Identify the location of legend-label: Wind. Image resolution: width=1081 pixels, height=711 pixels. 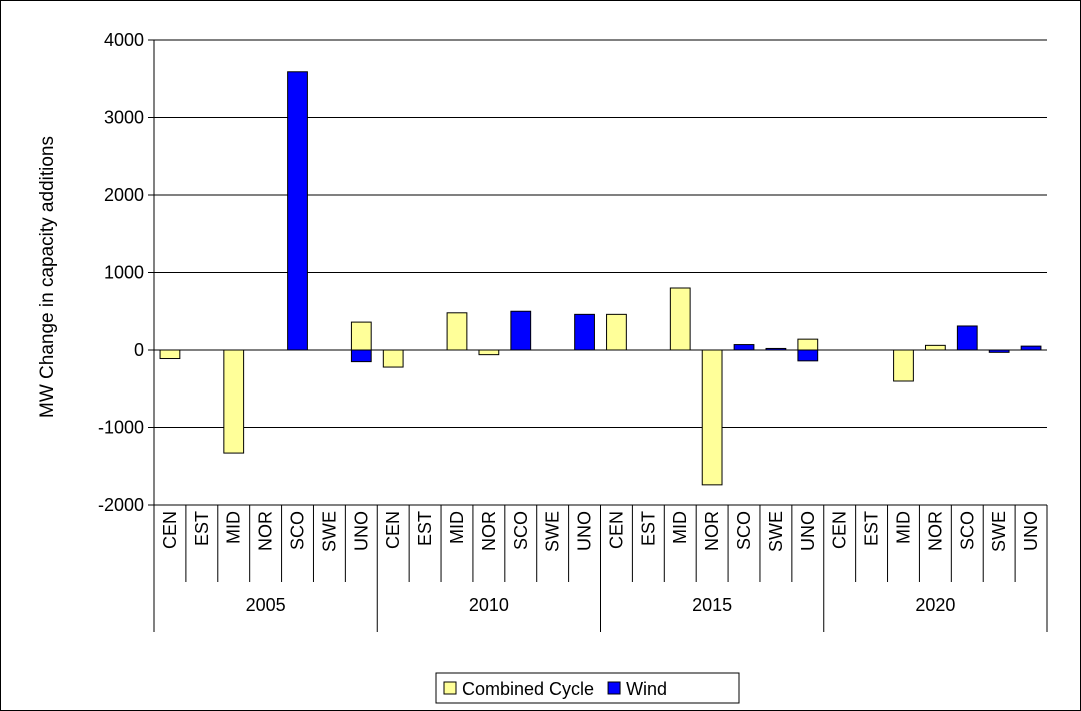
(646, 689).